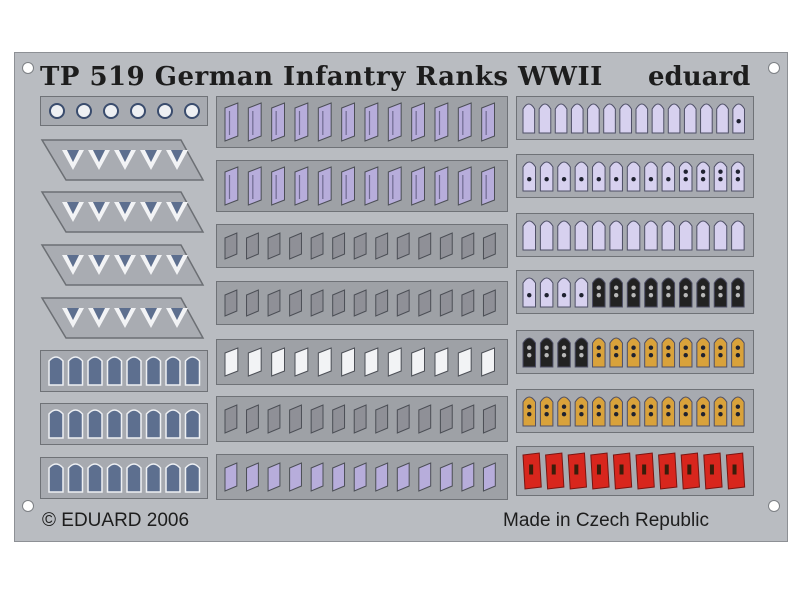  I want to click on pip-star, so click(84, 111).